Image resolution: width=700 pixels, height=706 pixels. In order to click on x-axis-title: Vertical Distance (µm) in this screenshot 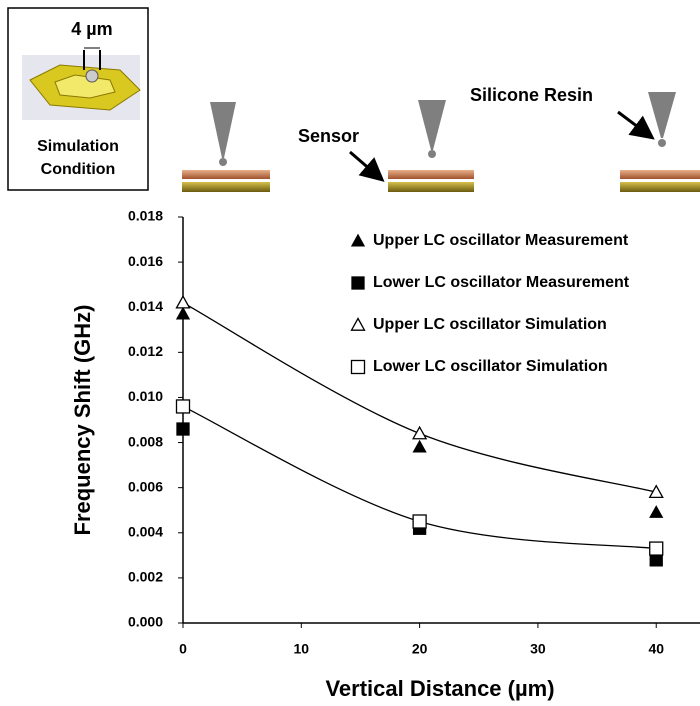, I will do `click(439, 688)`.